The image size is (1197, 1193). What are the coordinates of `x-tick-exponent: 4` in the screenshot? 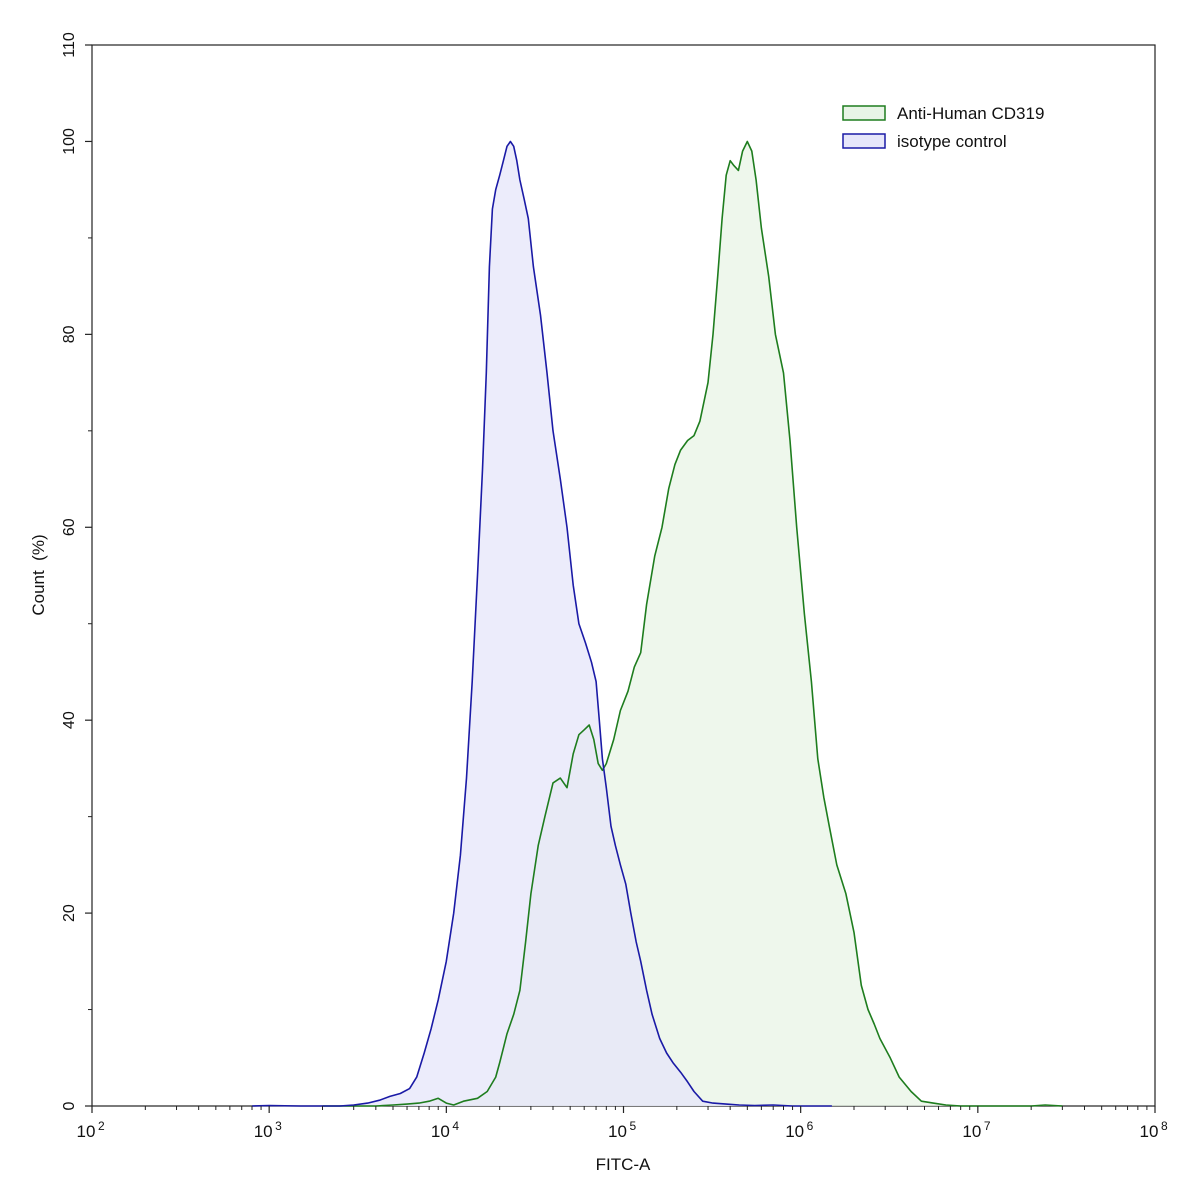 It's located at (455, 1126).